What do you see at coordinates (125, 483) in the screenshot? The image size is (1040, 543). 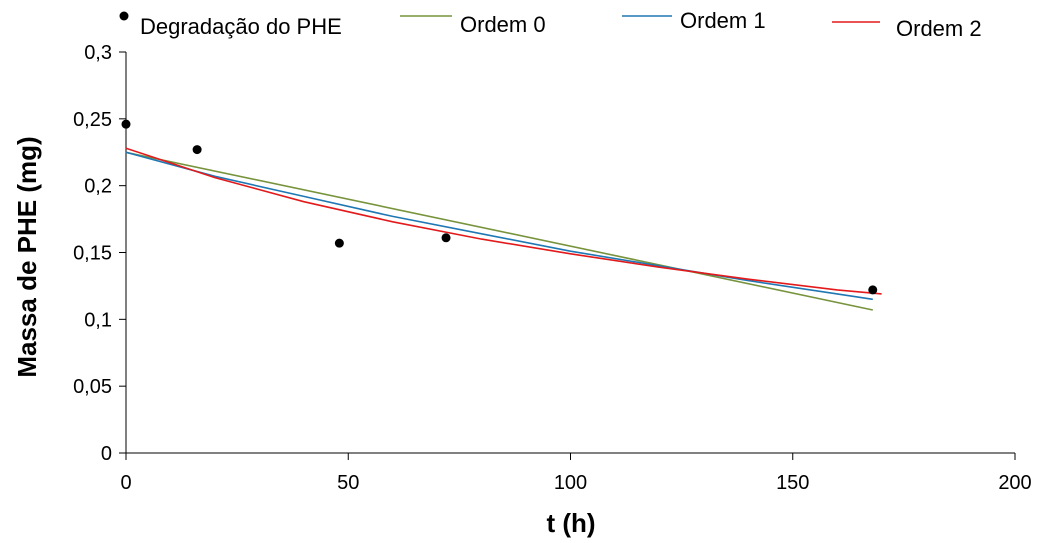 I see `x-tick-label: 0` at bounding box center [125, 483].